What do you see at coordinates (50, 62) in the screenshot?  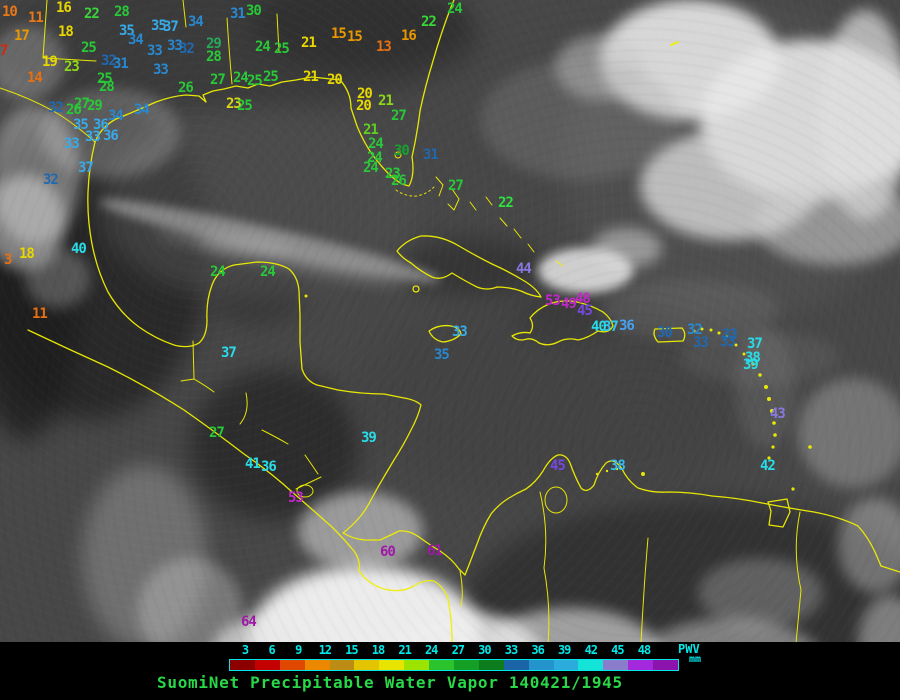 I see `station-value: 19` at bounding box center [50, 62].